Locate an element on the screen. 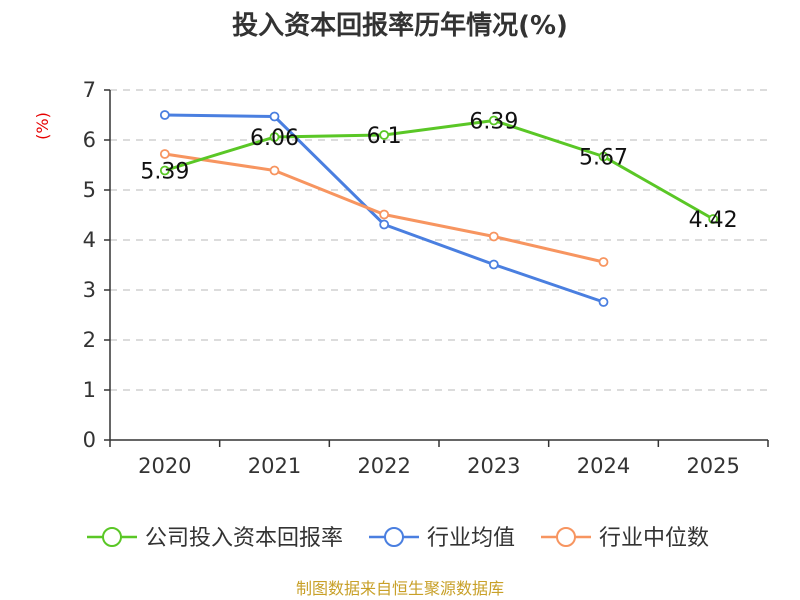 The image size is (800, 600). data-label: 6.39 is located at coordinates (493, 122).